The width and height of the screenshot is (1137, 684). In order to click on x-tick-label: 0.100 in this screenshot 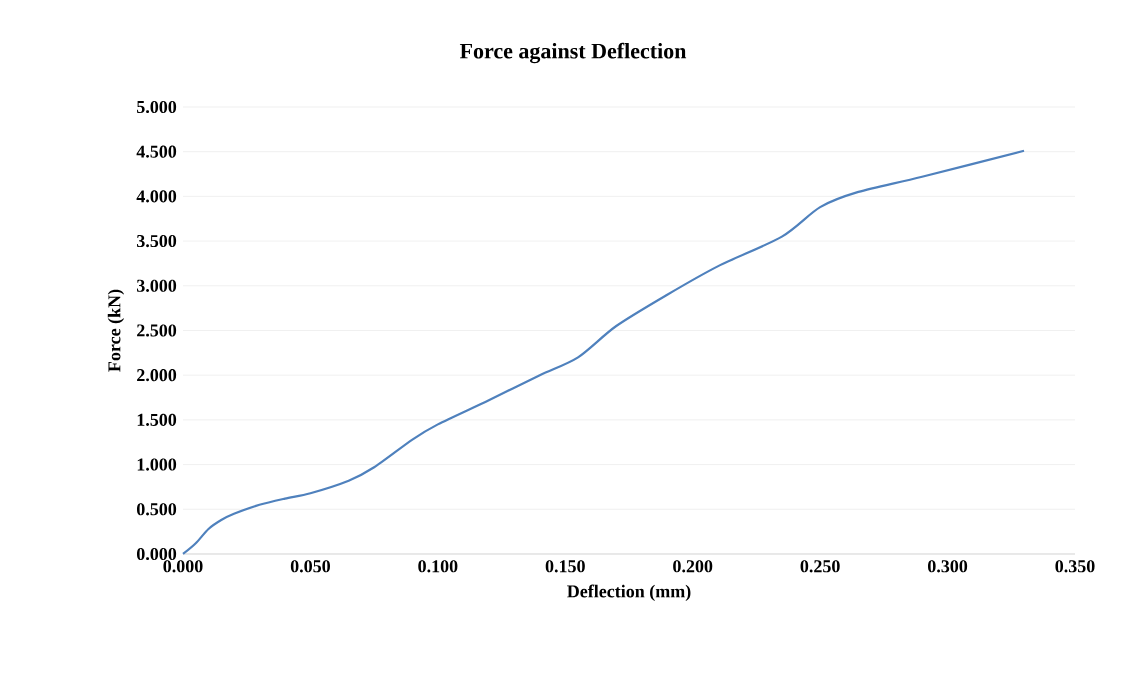, I will do `click(438, 566)`.